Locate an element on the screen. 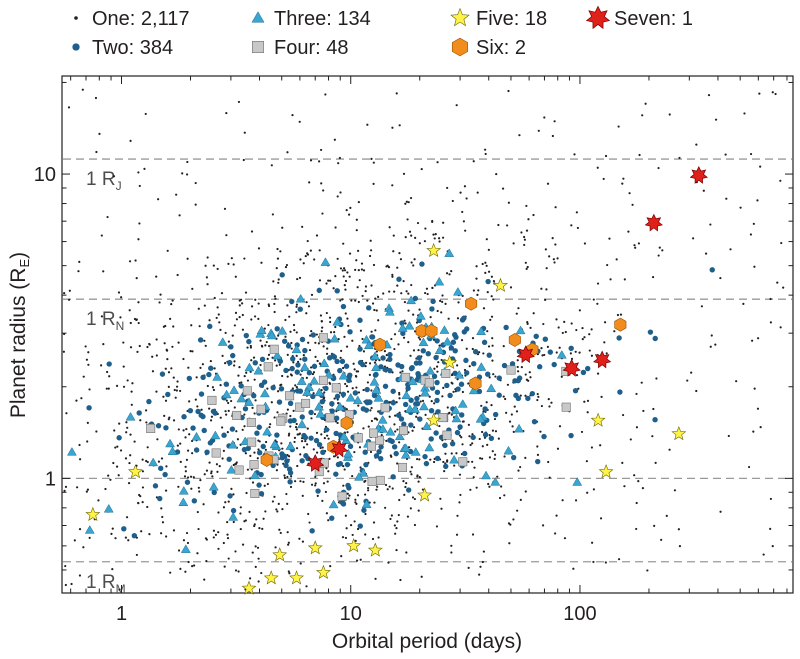  legend-item-five: Five: 18 is located at coordinates (498, 18).